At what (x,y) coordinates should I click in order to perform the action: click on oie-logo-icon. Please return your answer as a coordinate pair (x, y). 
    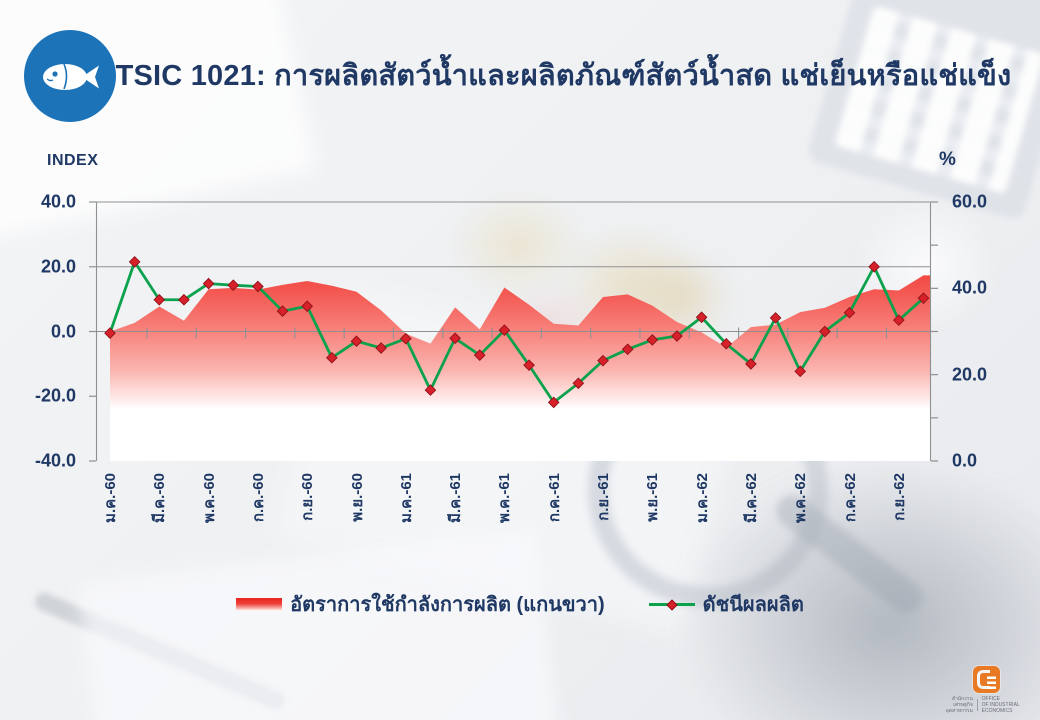
    Looking at the image, I should click on (986, 679).